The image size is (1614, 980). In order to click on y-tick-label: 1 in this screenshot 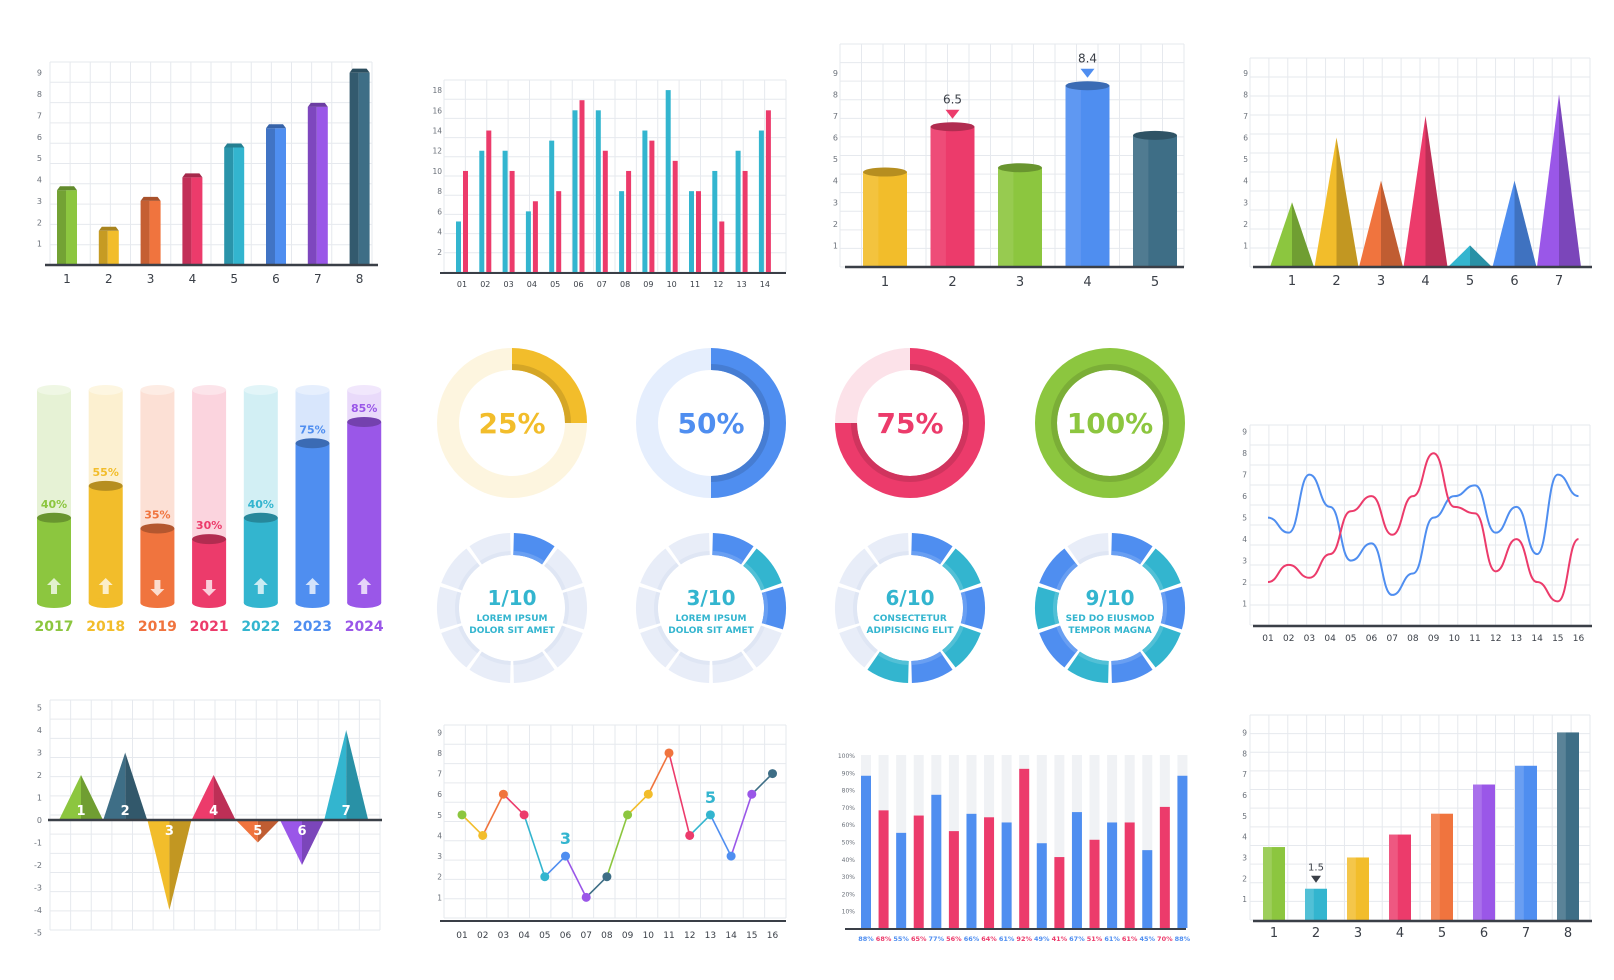, I will do `click(835, 245)`.